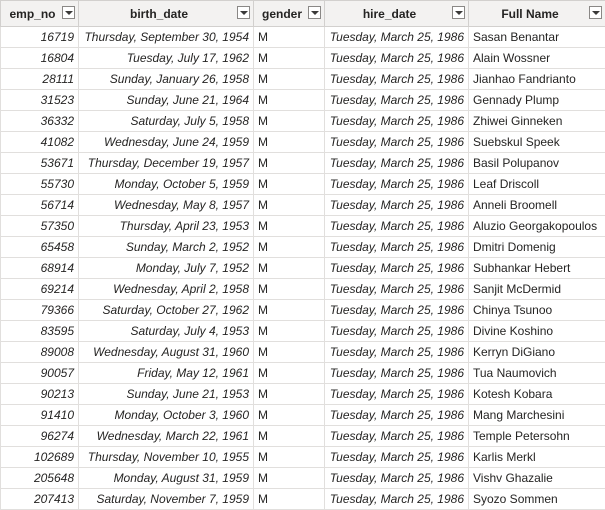  What do you see at coordinates (166, 37) in the screenshot?
I see `cell-birth-date: Thursday, September 30, 1954` at bounding box center [166, 37].